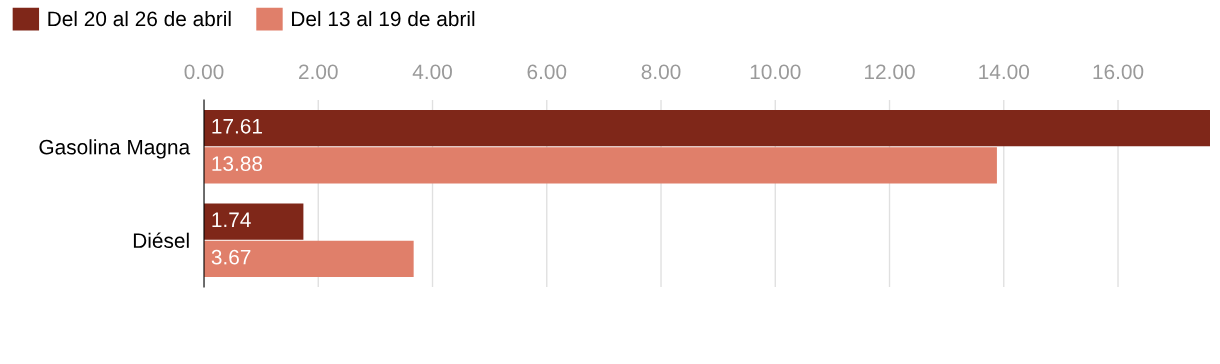 This screenshot has width=1220, height=364. What do you see at coordinates (661, 72) in the screenshot?
I see `x-tick-label: 8.00` at bounding box center [661, 72].